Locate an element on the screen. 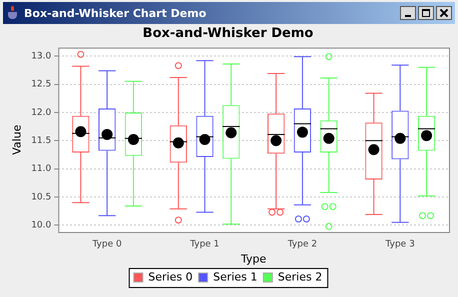  x-tick-label: Type 3 is located at coordinates (399, 245).